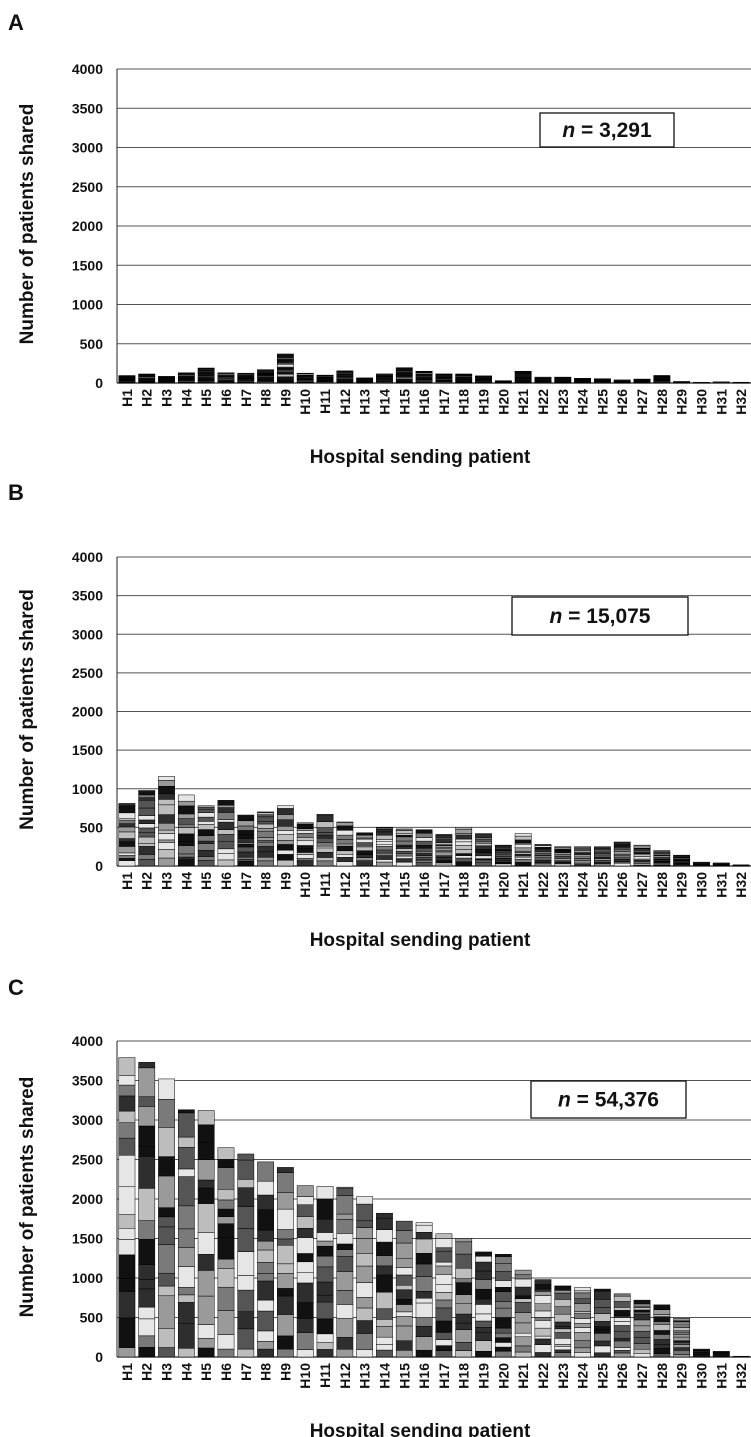  Describe the element at coordinates (147, 1210) in the screenshot. I see `bar-h2` at that location.